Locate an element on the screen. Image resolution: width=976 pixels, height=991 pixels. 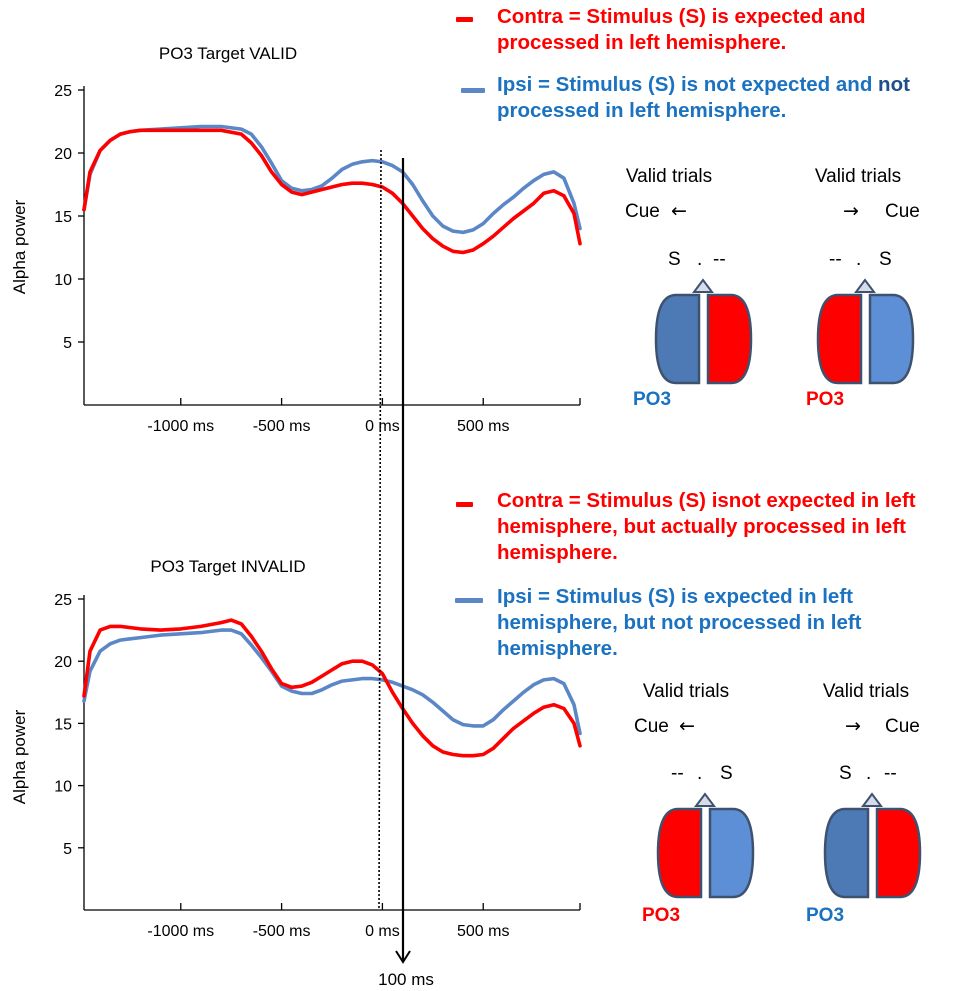
marker-100ms-arrowhead is located at coordinates (403, 957).